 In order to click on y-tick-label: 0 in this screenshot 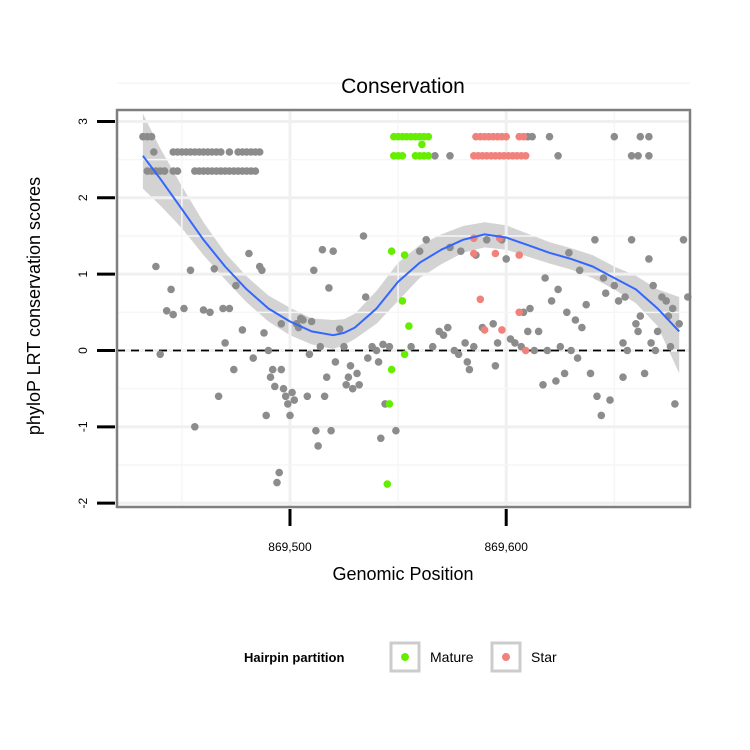, I will do `click(83, 350)`.